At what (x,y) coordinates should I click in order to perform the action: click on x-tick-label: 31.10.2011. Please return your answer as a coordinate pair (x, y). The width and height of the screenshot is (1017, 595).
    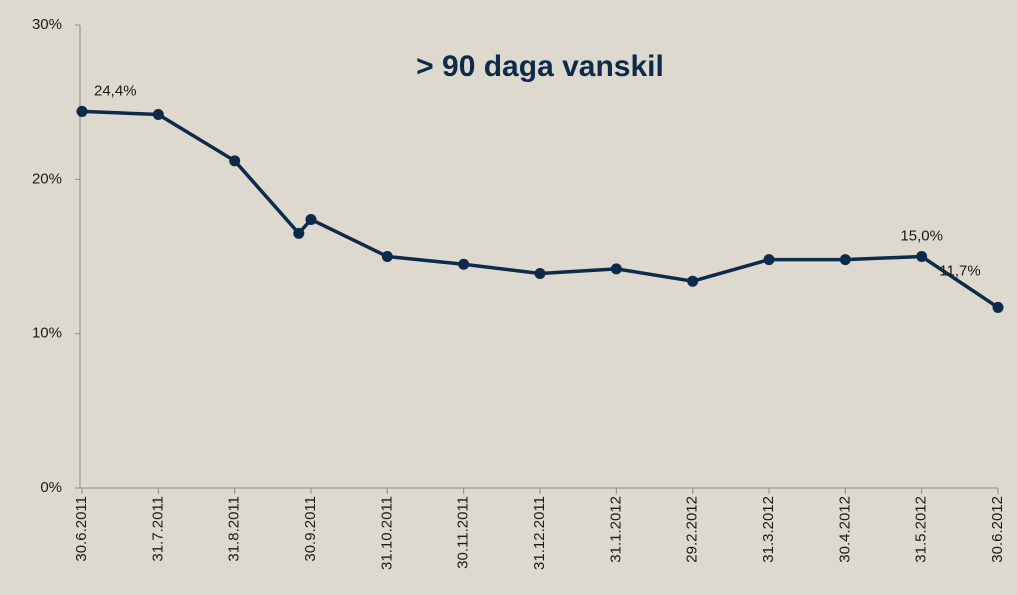
    Looking at the image, I should click on (386, 533).